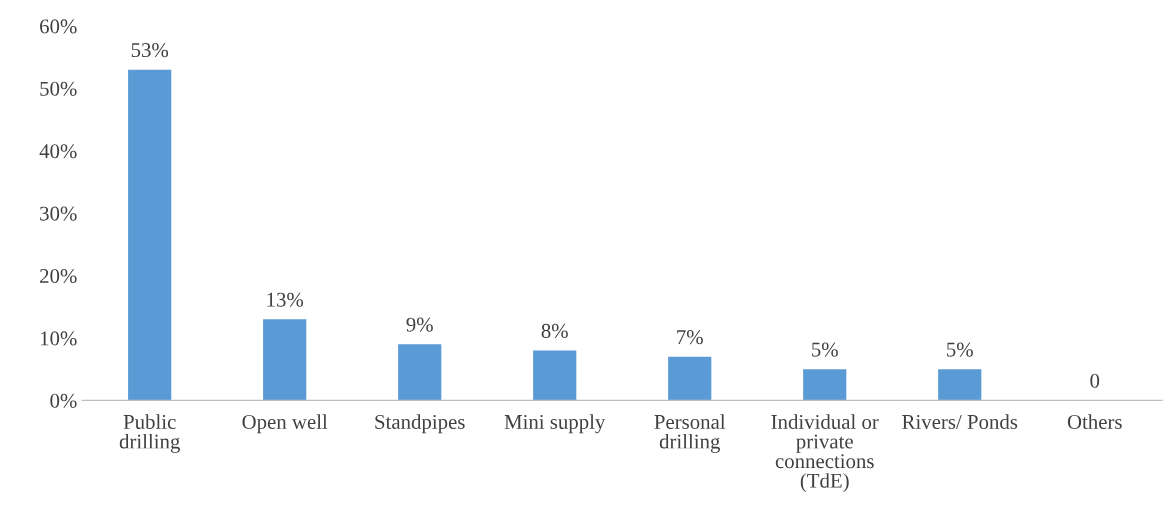  I want to click on x-tick-label: Mini supply, so click(555, 424).